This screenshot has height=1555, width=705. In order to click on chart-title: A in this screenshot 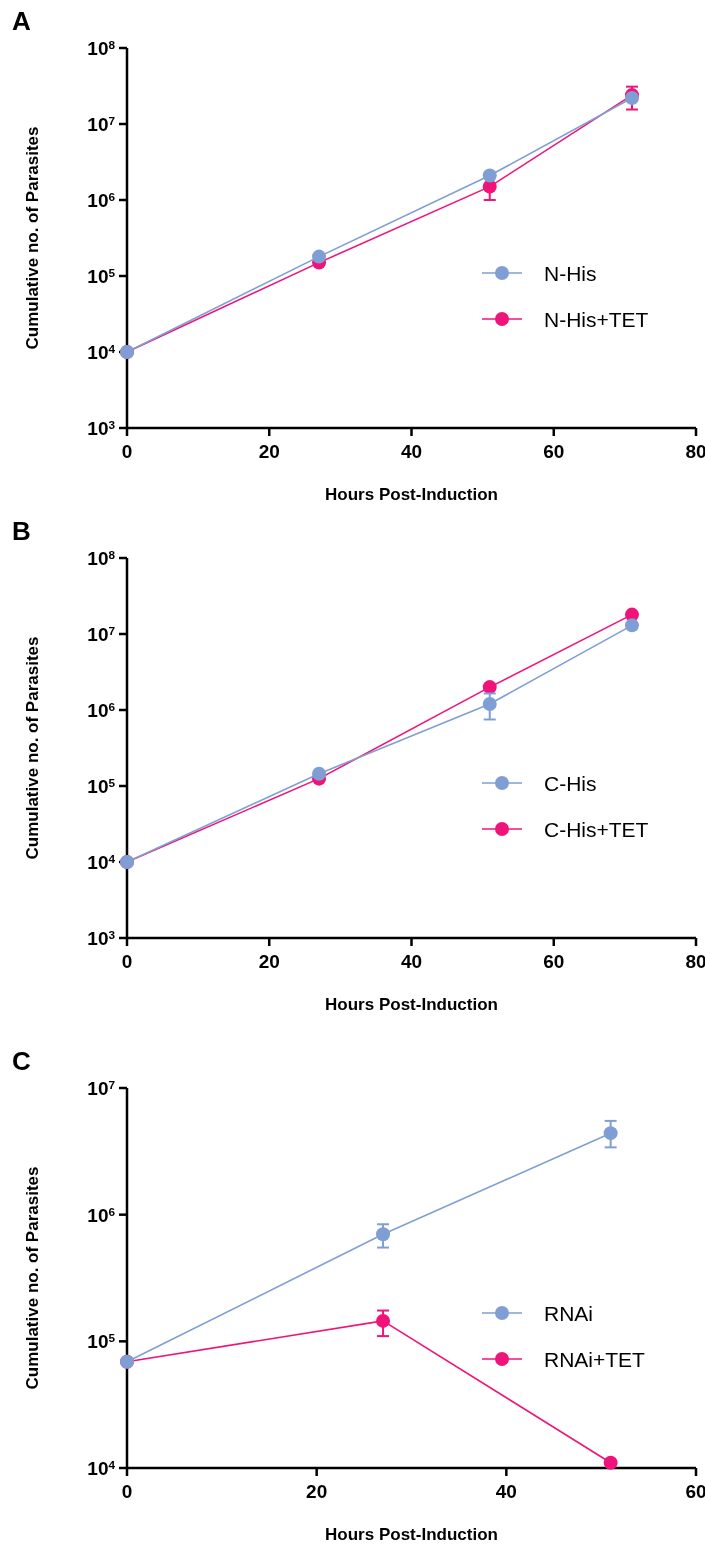, I will do `click(21, 21)`.